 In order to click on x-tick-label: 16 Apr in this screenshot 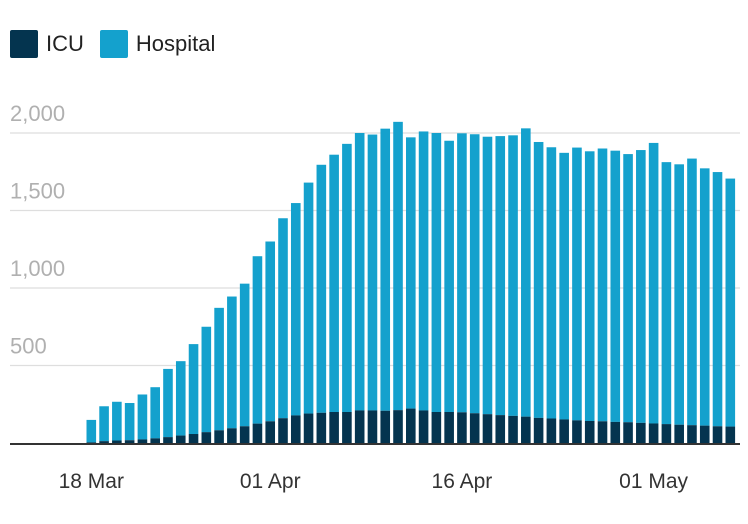, I will do `click(462, 481)`.